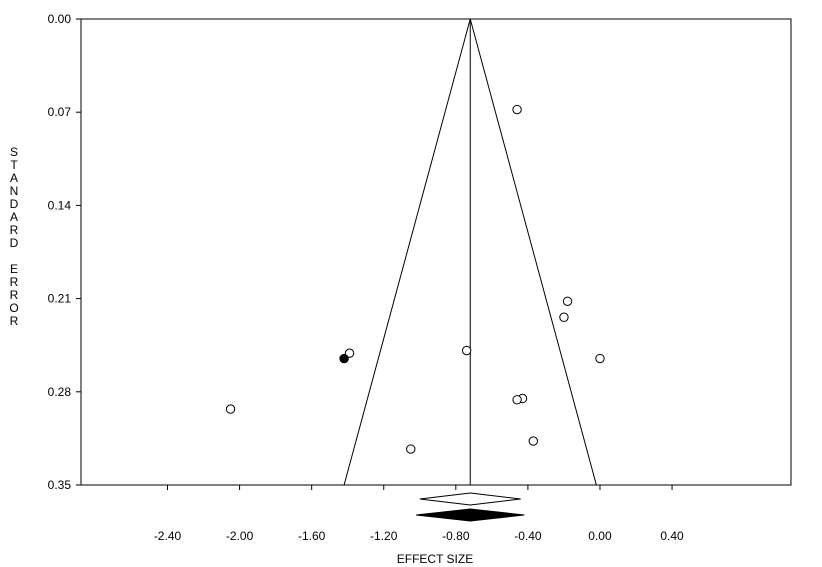 The width and height of the screenshot is (822, 567). Describe the element at coordinates (407, 252) in the screenshot. I see `funnel-left-line` at that location.